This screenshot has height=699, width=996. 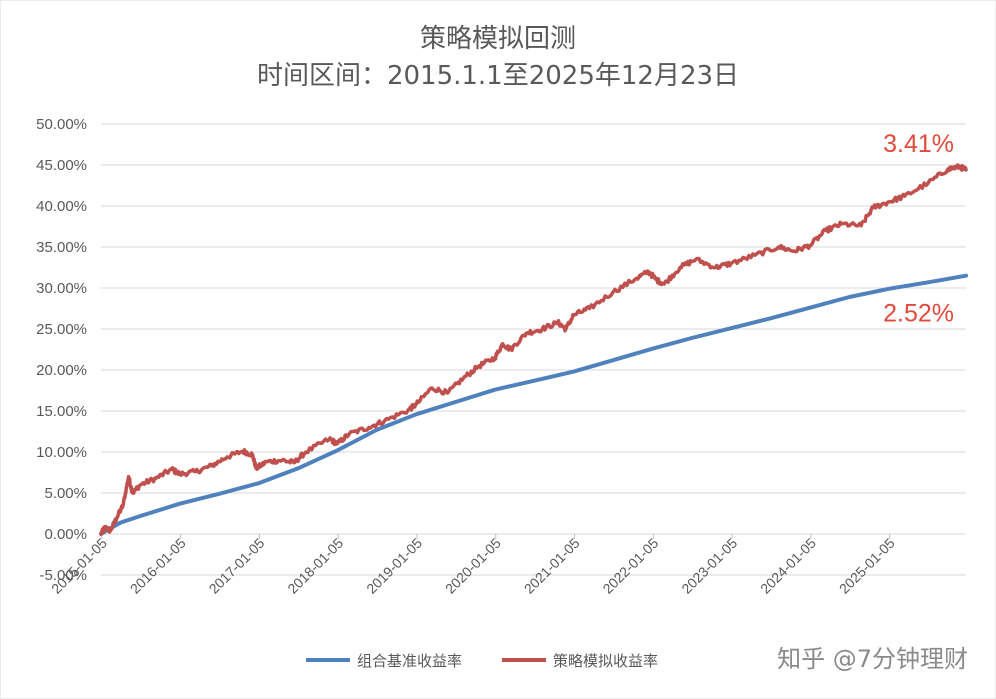 I want to click on y-tick-label: 50.00%, so click(x=61, y=124).